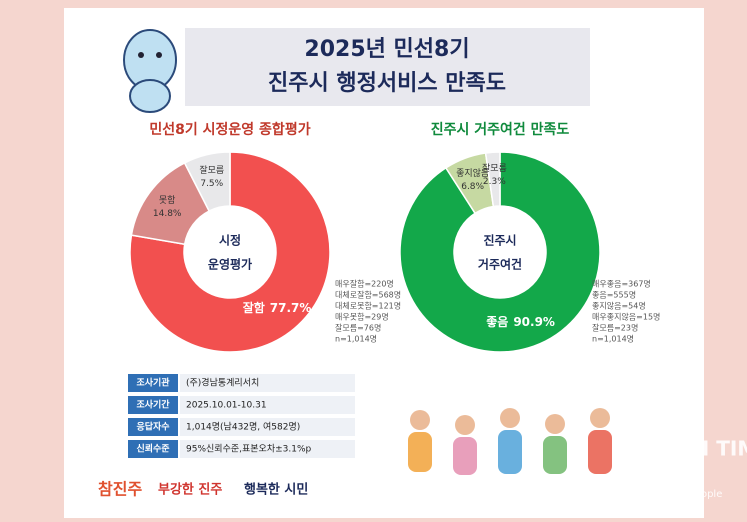  I want to click on slice-label: 잘모름 2.3%, so click(494, 174).